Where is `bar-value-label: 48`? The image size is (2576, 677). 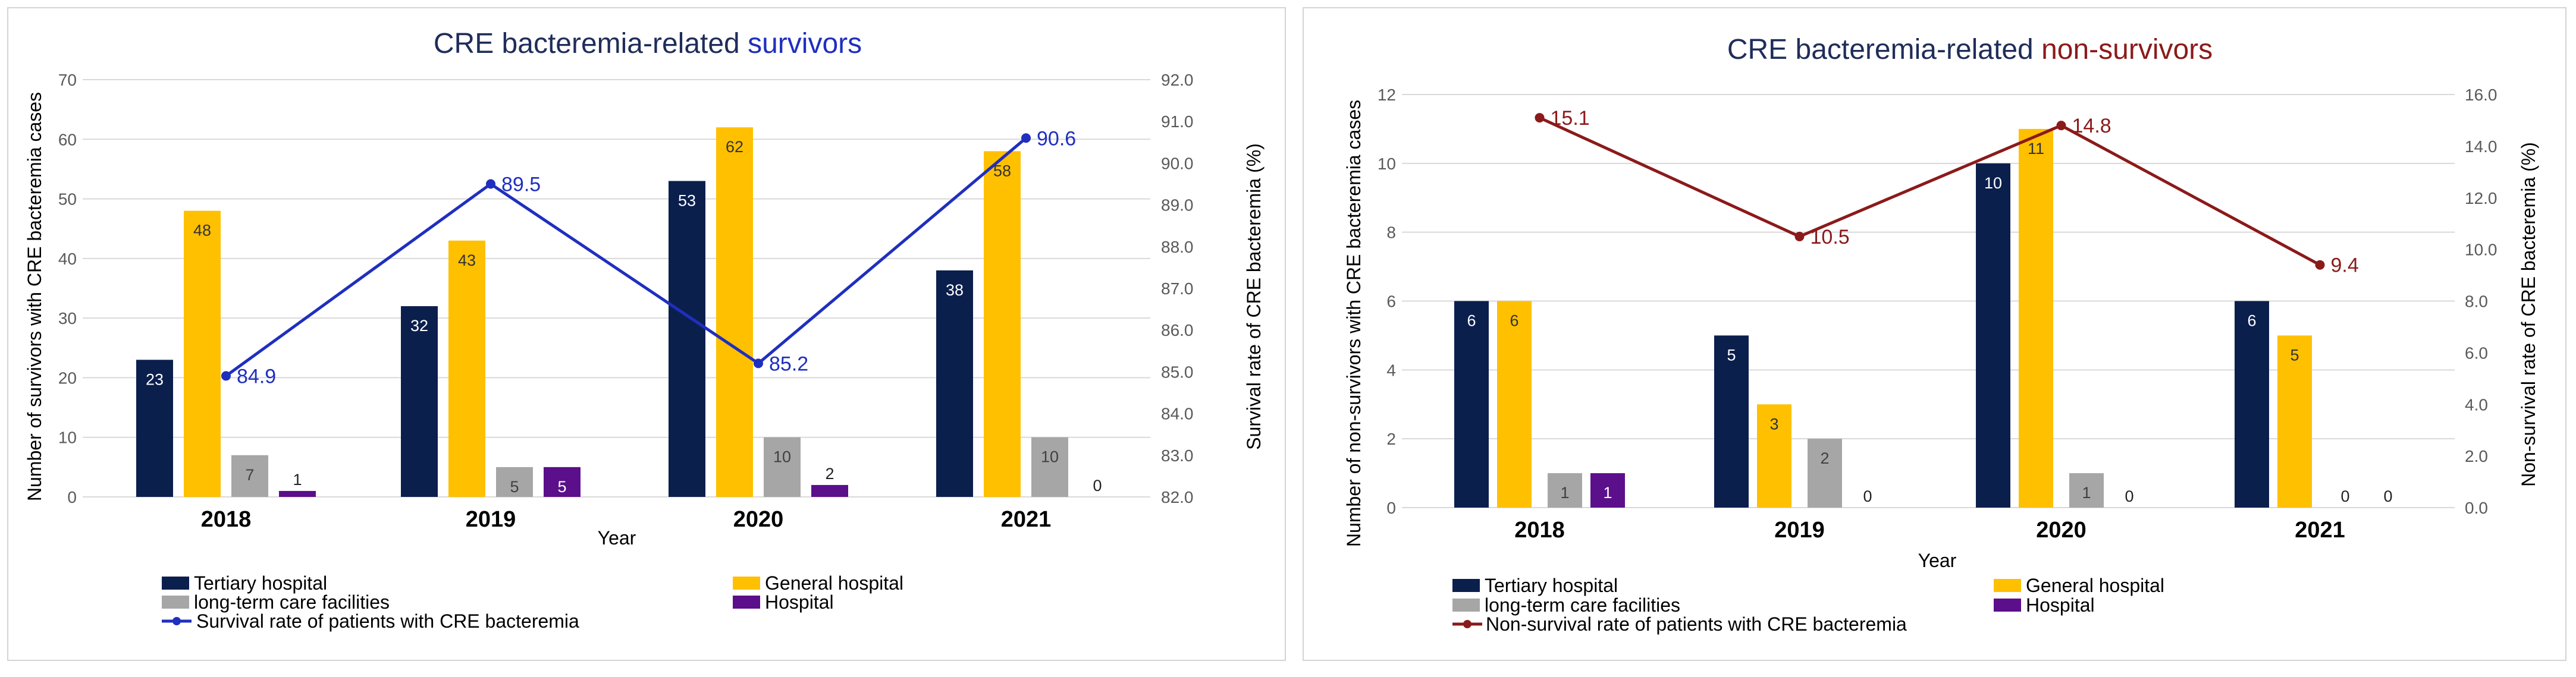
bar-value-label: 48 is located at coordinates (202, 231).